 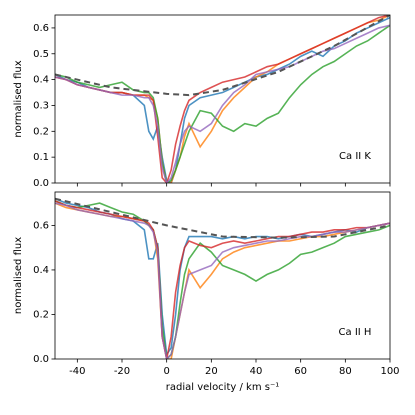 What do you see at coordinates (77, 371) in the screenshot?
I see `x-tick-label: -40` at bounding box center [77, 371].